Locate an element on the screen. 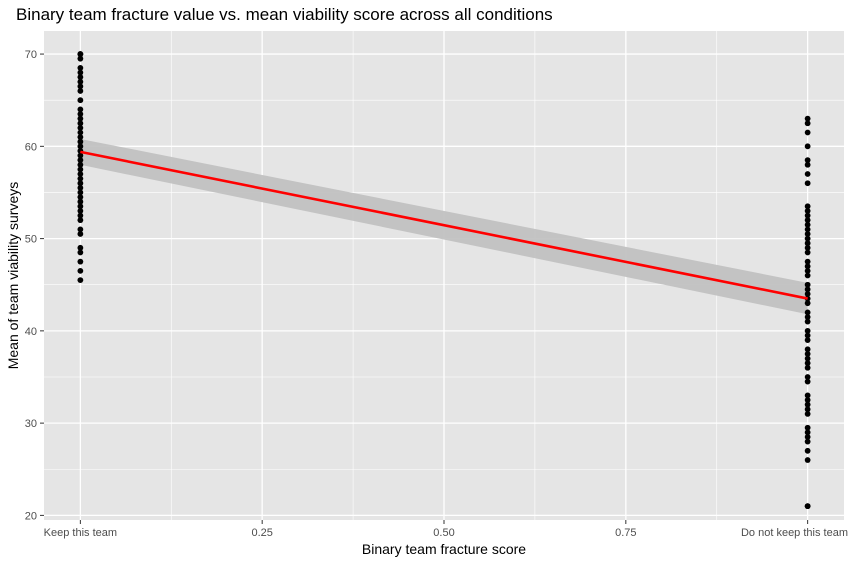 The image size is (850, 564). x-tick-label: Do not keep this team is located at coordinates (794, 533).